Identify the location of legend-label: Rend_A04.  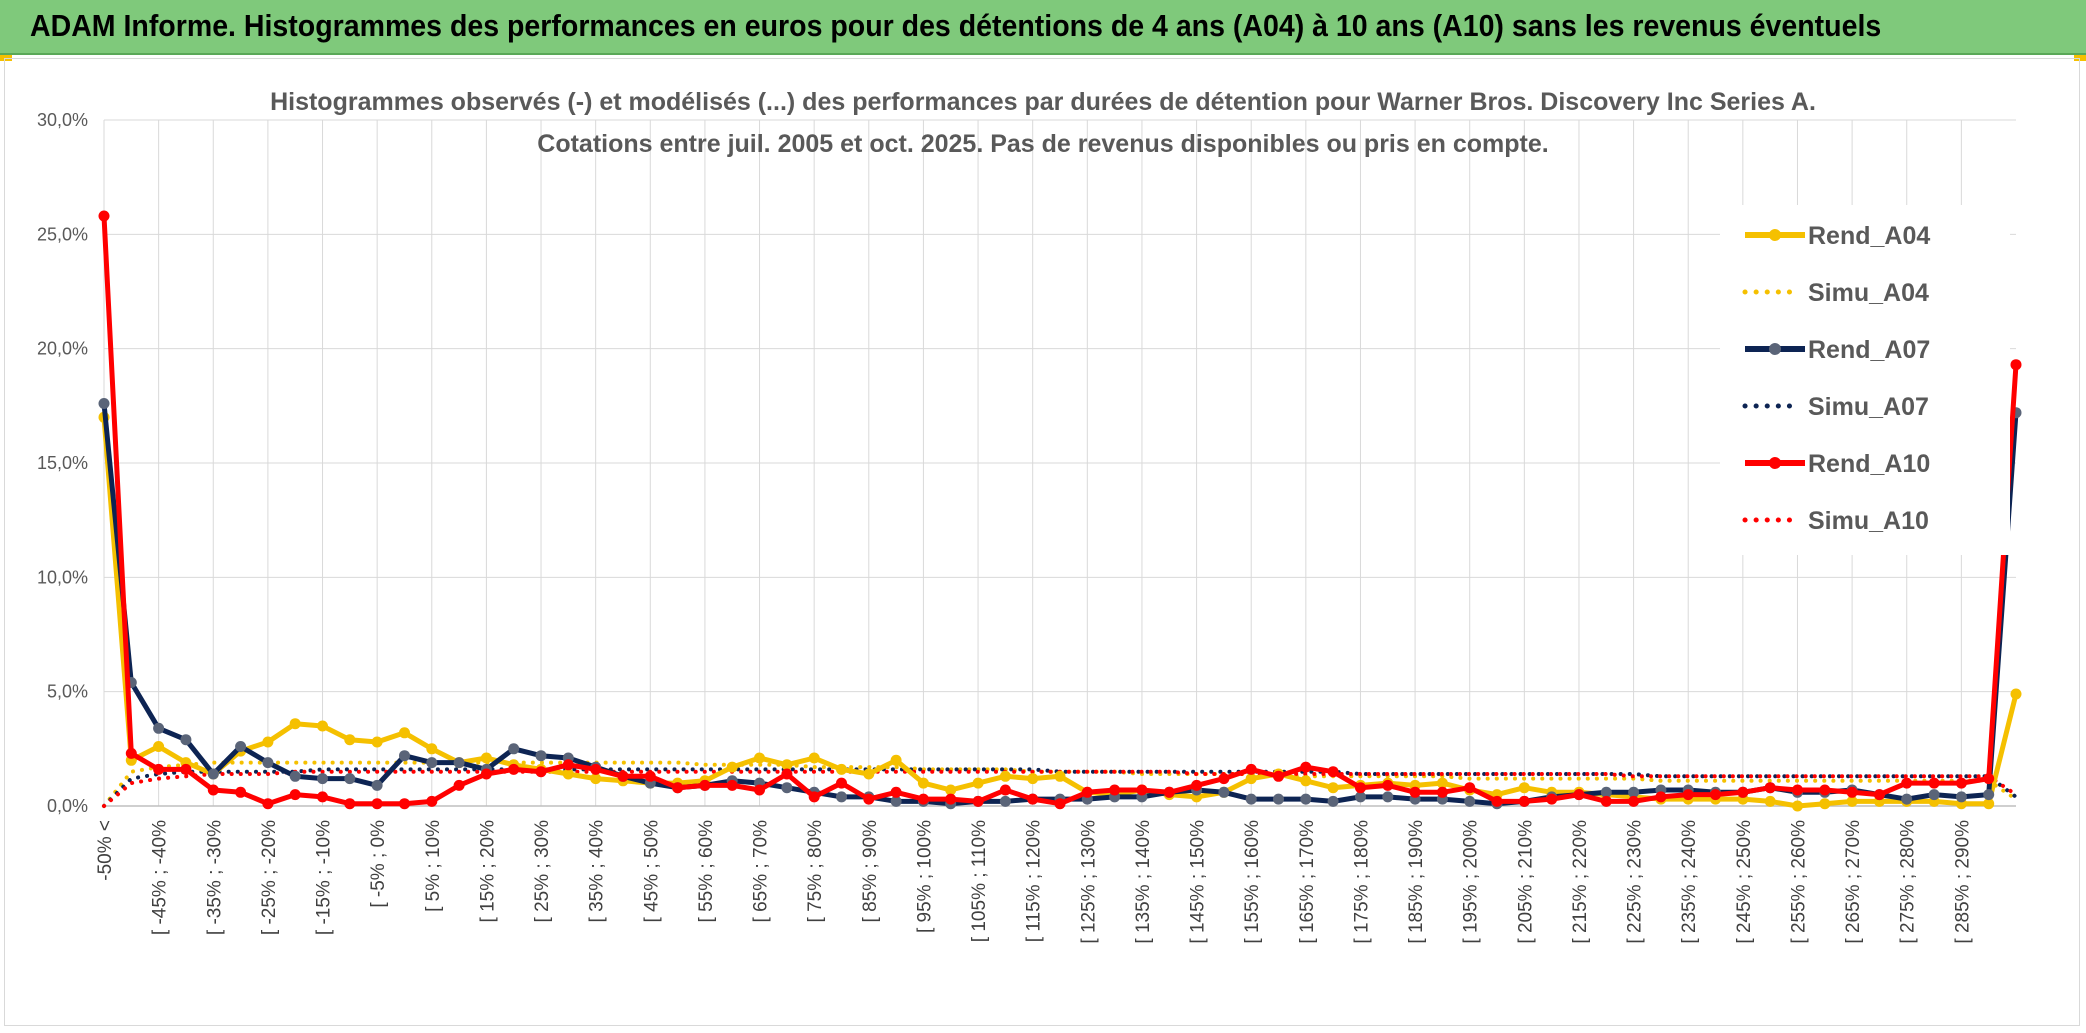
(1869, 236).